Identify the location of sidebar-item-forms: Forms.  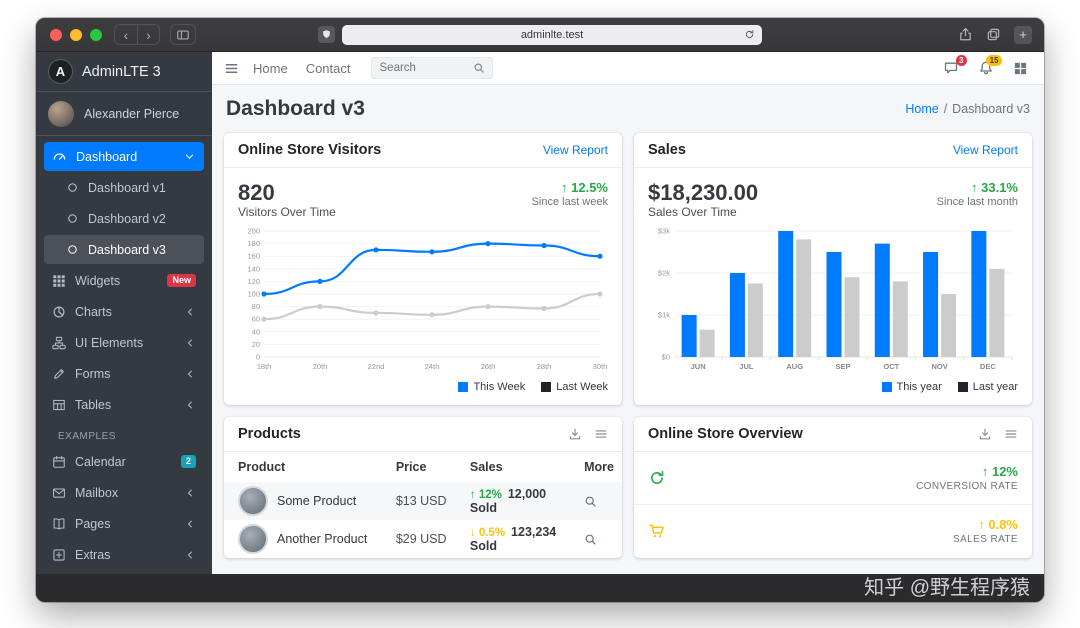
(124, 373).